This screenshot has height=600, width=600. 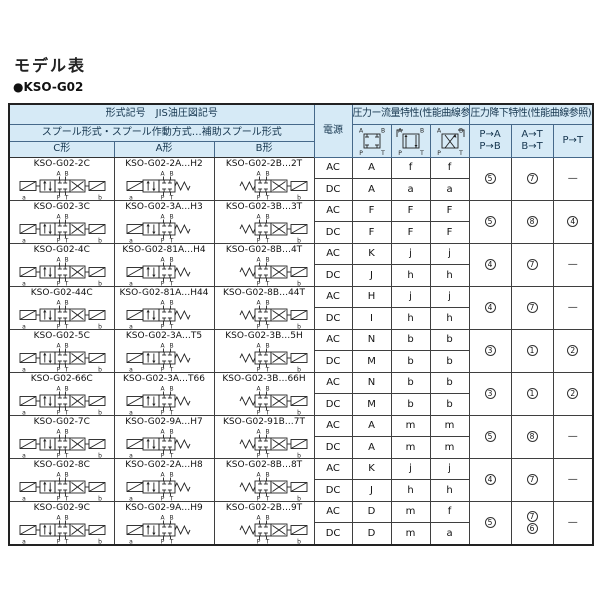 What do you see at coordinates (50, 65) in the screenshot?
I see `page-title: モデル表` at bounding box center [50, 65].